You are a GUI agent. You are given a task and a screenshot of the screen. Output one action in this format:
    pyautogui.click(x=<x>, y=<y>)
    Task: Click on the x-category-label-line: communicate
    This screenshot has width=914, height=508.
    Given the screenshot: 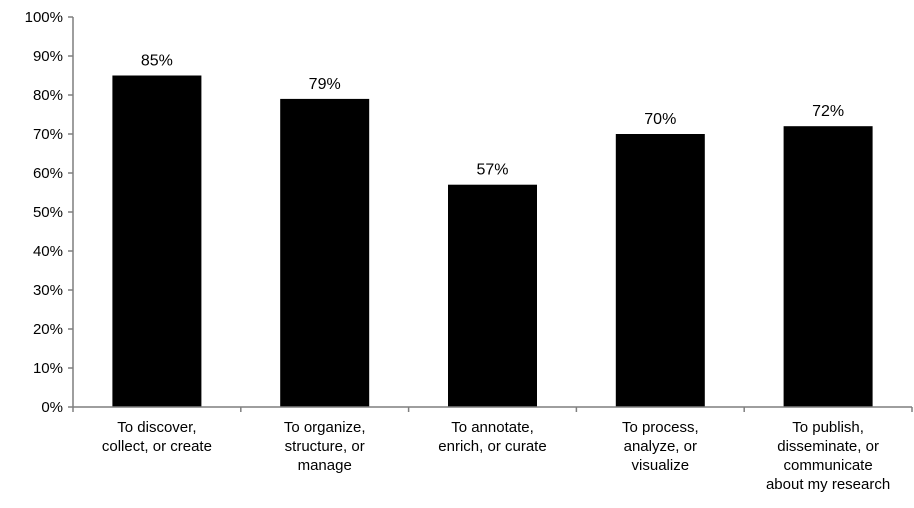 What is the action you would take?
    pyautogui.click(x=827, y=465)
    